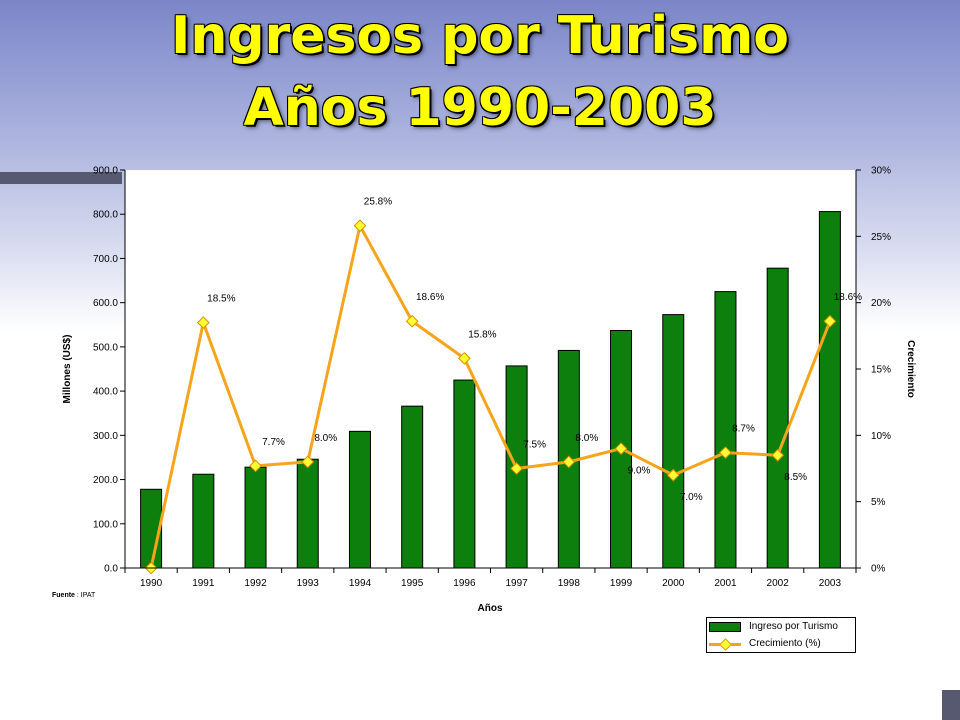 The width and height of the screenshot is (960, 720). I want to click on y2-tick-label: 15%, so click(881, 370).